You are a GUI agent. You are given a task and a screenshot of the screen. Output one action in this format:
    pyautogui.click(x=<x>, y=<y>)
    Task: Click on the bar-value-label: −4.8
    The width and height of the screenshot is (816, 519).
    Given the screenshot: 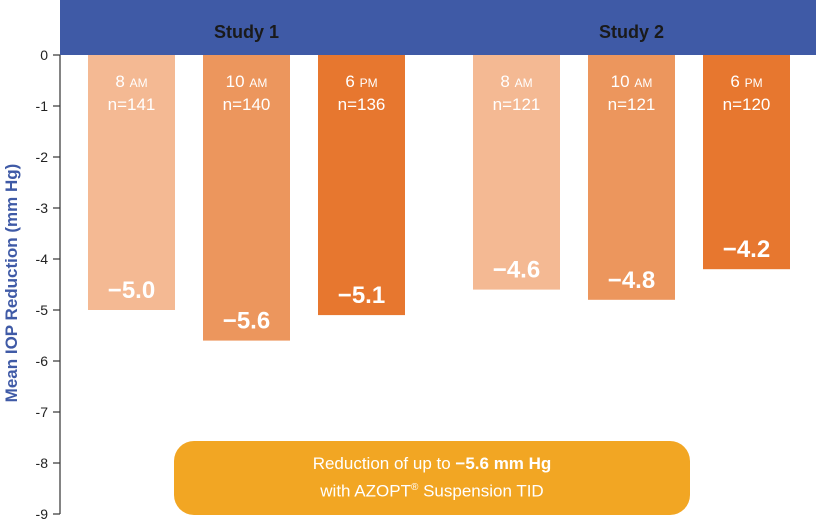 What is the action you would take?
    pyautogui.click(x=631, y=280)
    